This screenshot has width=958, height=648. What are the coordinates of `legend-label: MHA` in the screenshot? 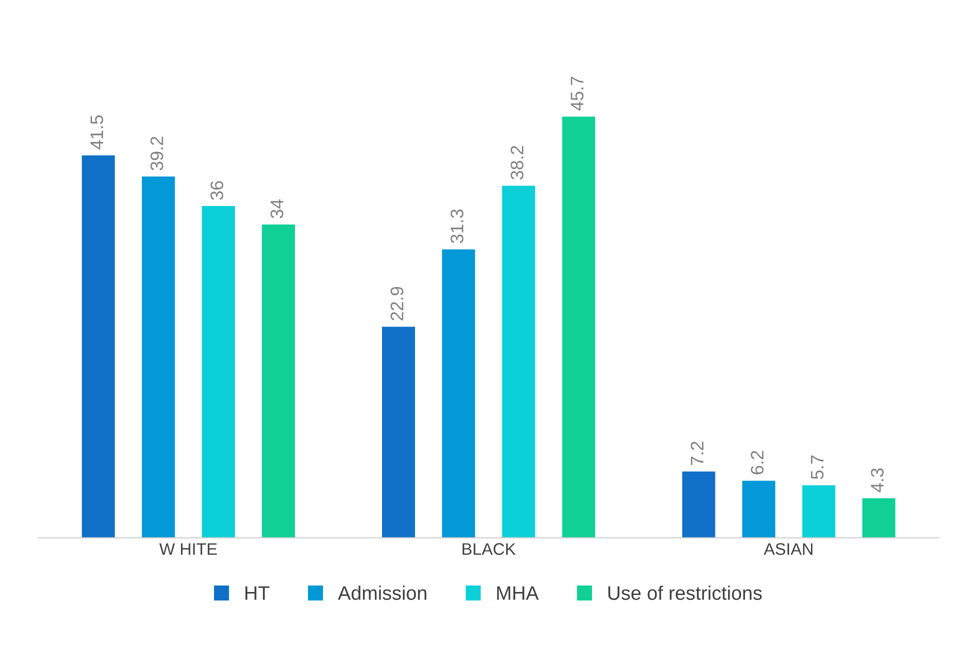 It's located at (518, 593).